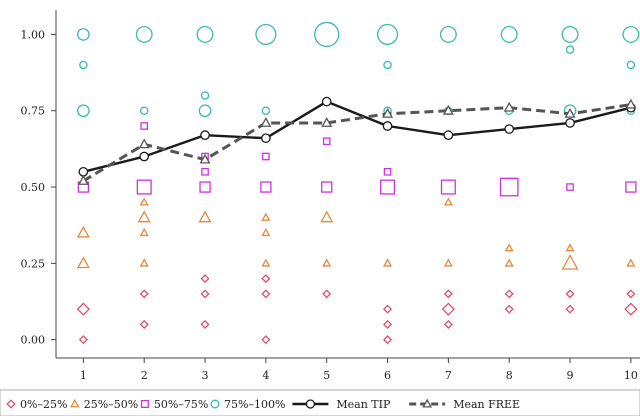 This screenshot has width=640, height=416. Describe the element at coordinates (265, 375) in the screenshot. I see `x-tick-label: 4` at that location.